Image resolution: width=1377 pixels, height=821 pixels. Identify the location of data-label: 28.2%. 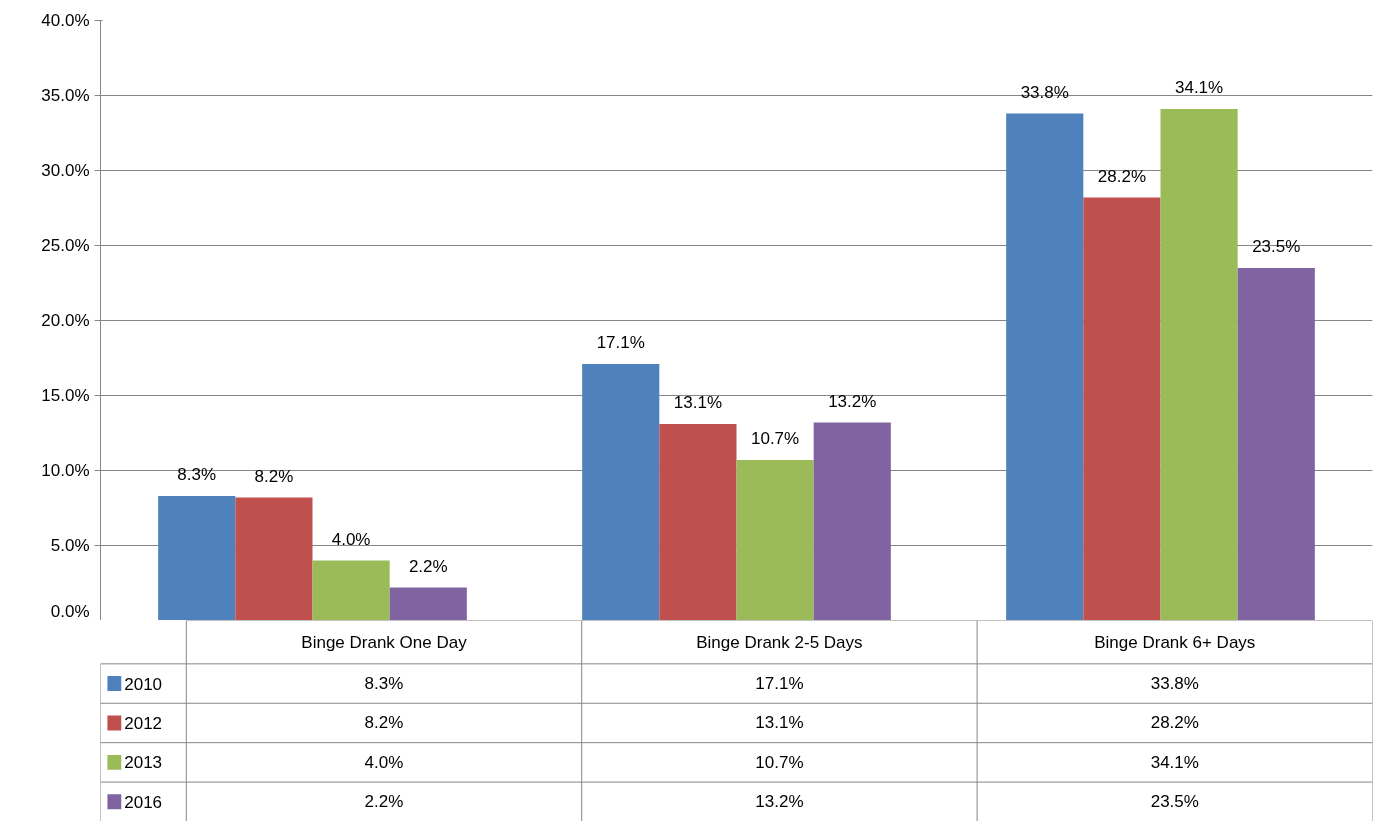
(1174, 723).